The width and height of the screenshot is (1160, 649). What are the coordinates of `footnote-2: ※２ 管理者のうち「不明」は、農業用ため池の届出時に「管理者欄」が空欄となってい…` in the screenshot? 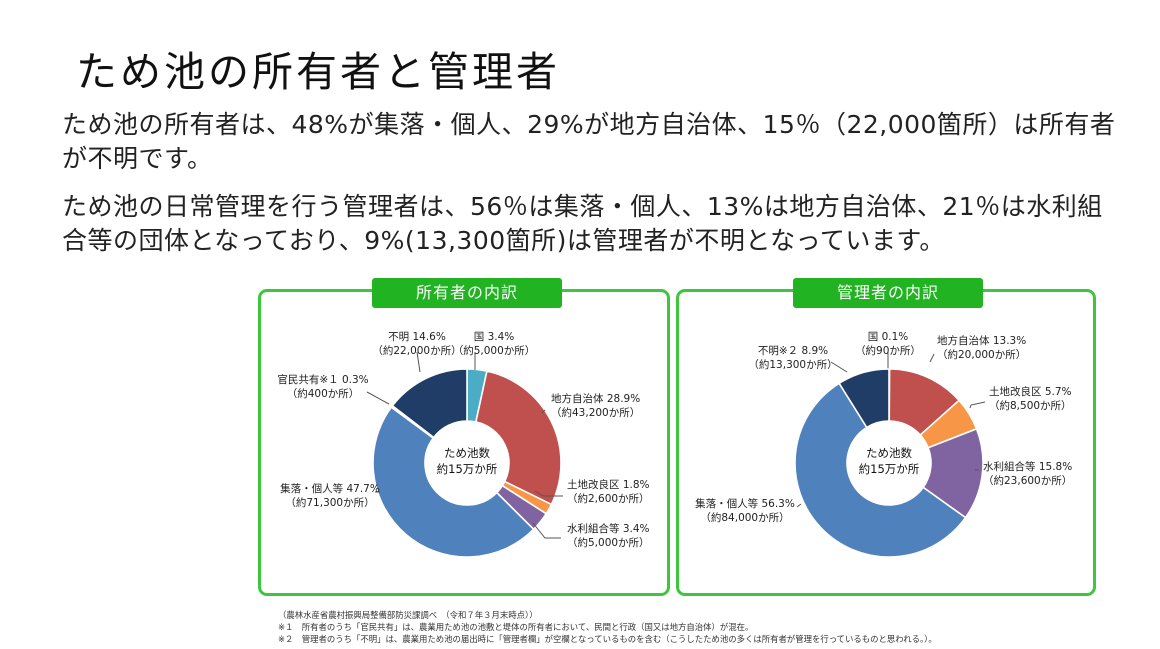 It's located at (607, 639).